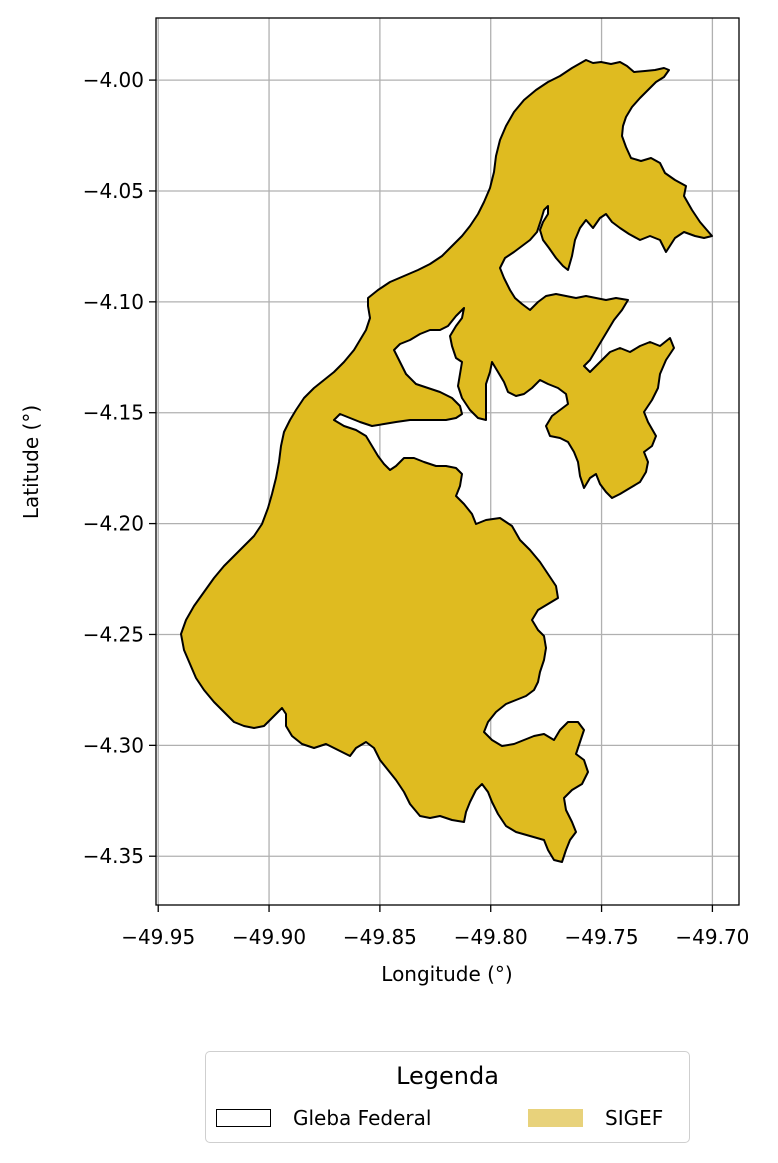 This screenshot has height=1163, width=778. I want to click on y-tick-label: −4.10, so click(113, 302).